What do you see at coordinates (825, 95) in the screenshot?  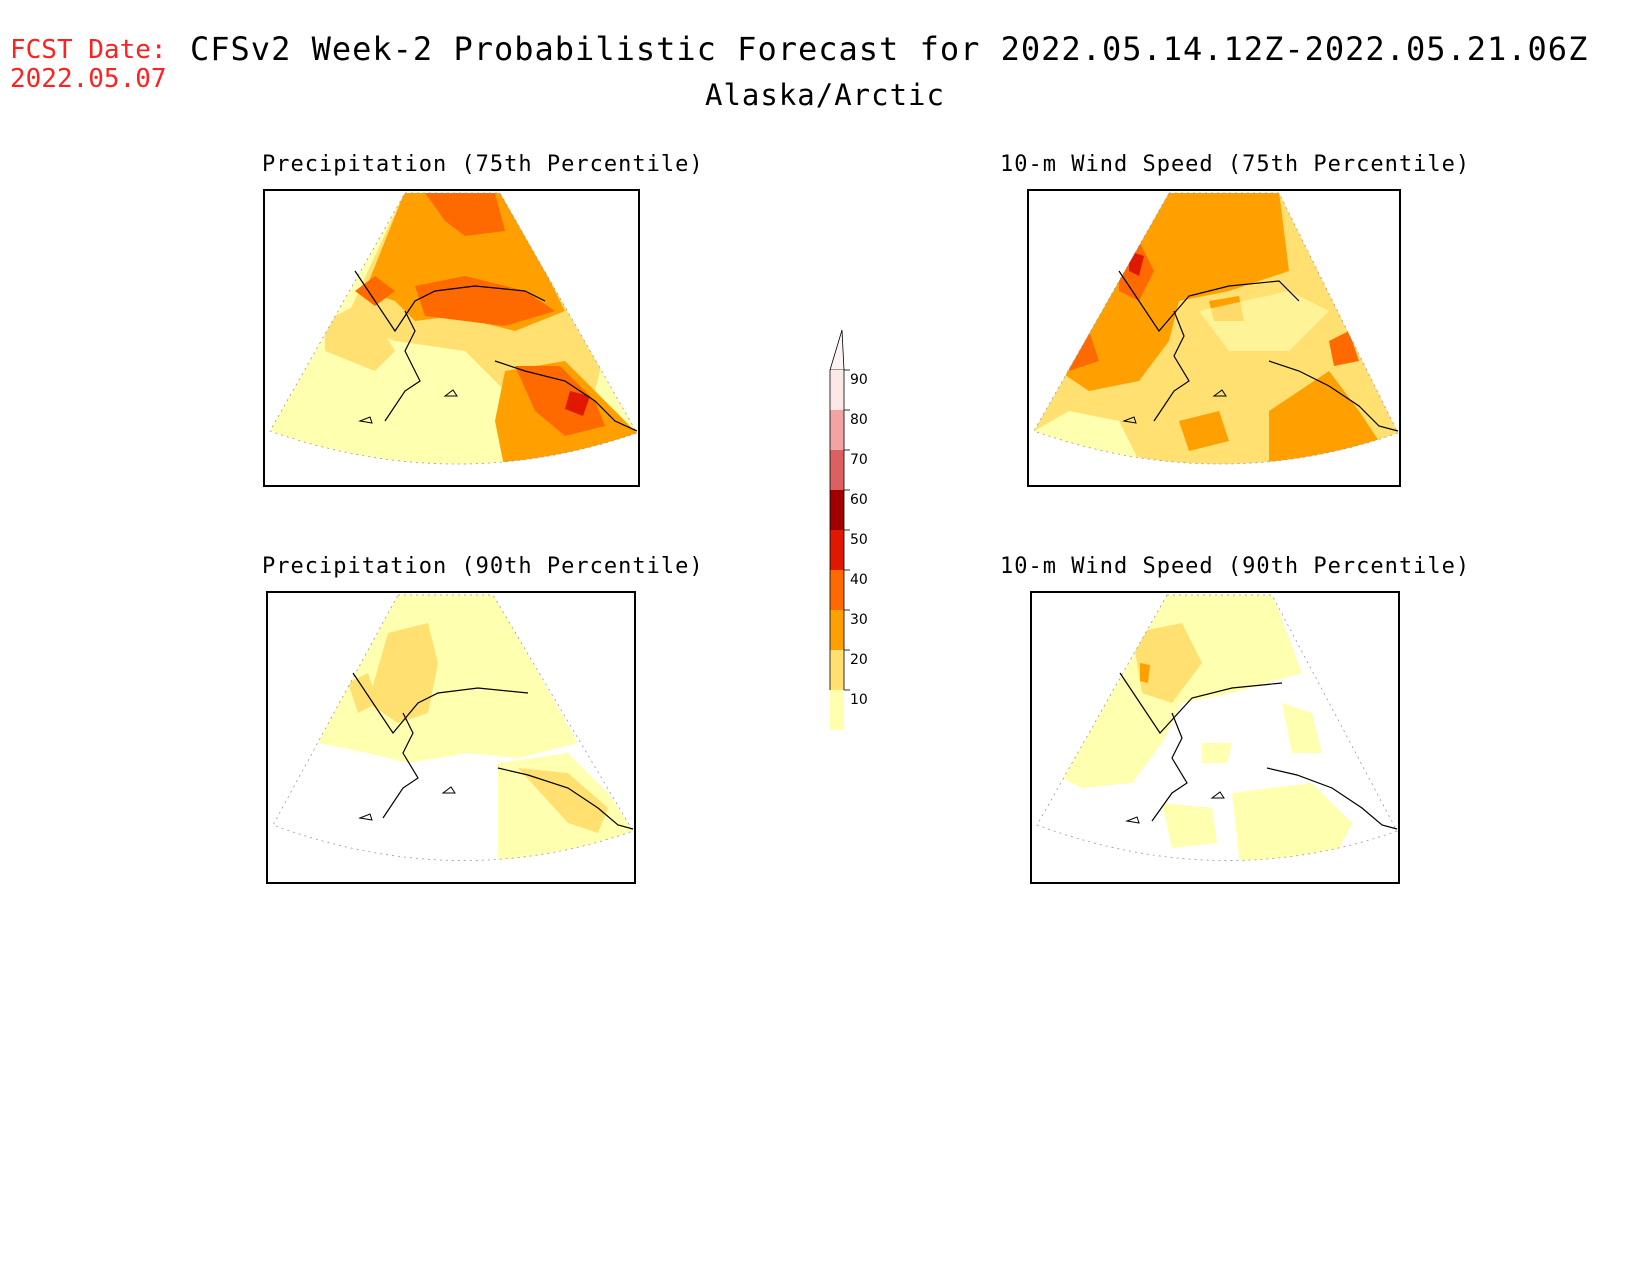 I see `region-title: Alaska/Arctic` at bounding box center [825, 95].